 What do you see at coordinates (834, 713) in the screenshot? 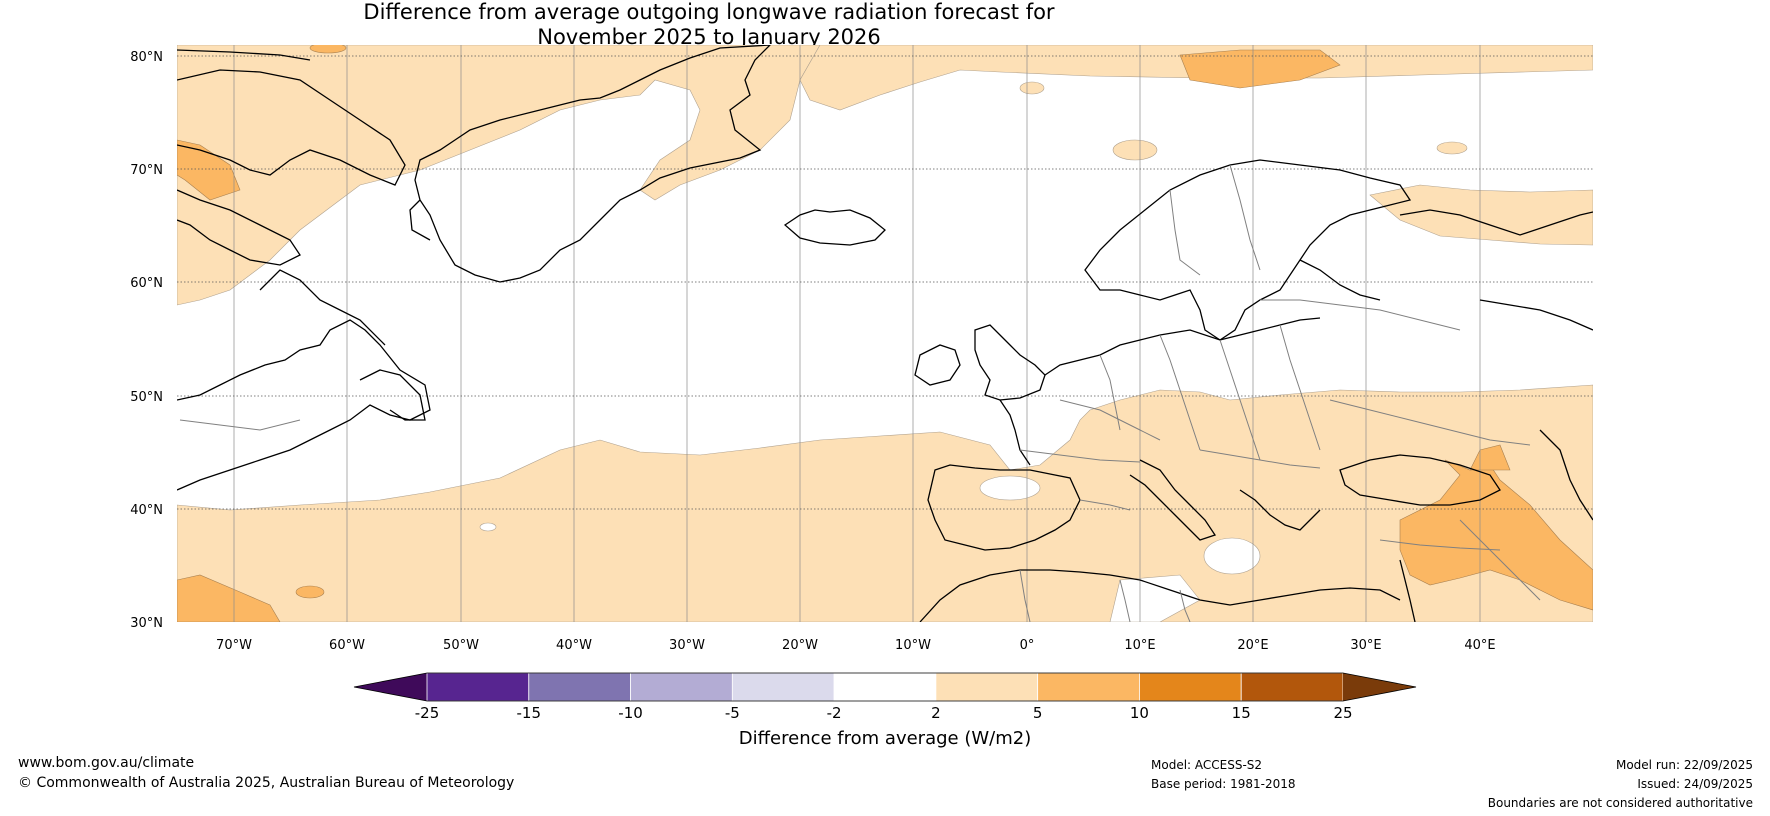
I see `colorbar-tick-label: -2` at bounding box center [834, 713].